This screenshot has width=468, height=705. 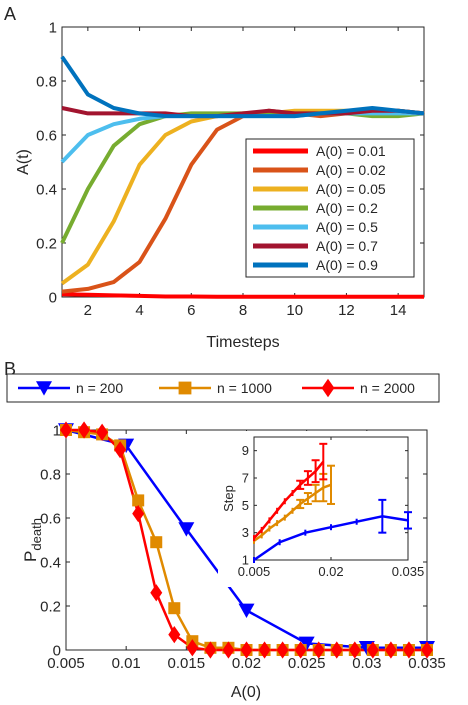 What do you see at coordinates (245, 478) in the screenshot?
I see `inset-y-tick-label: 7` at bounding box center [245, 478].